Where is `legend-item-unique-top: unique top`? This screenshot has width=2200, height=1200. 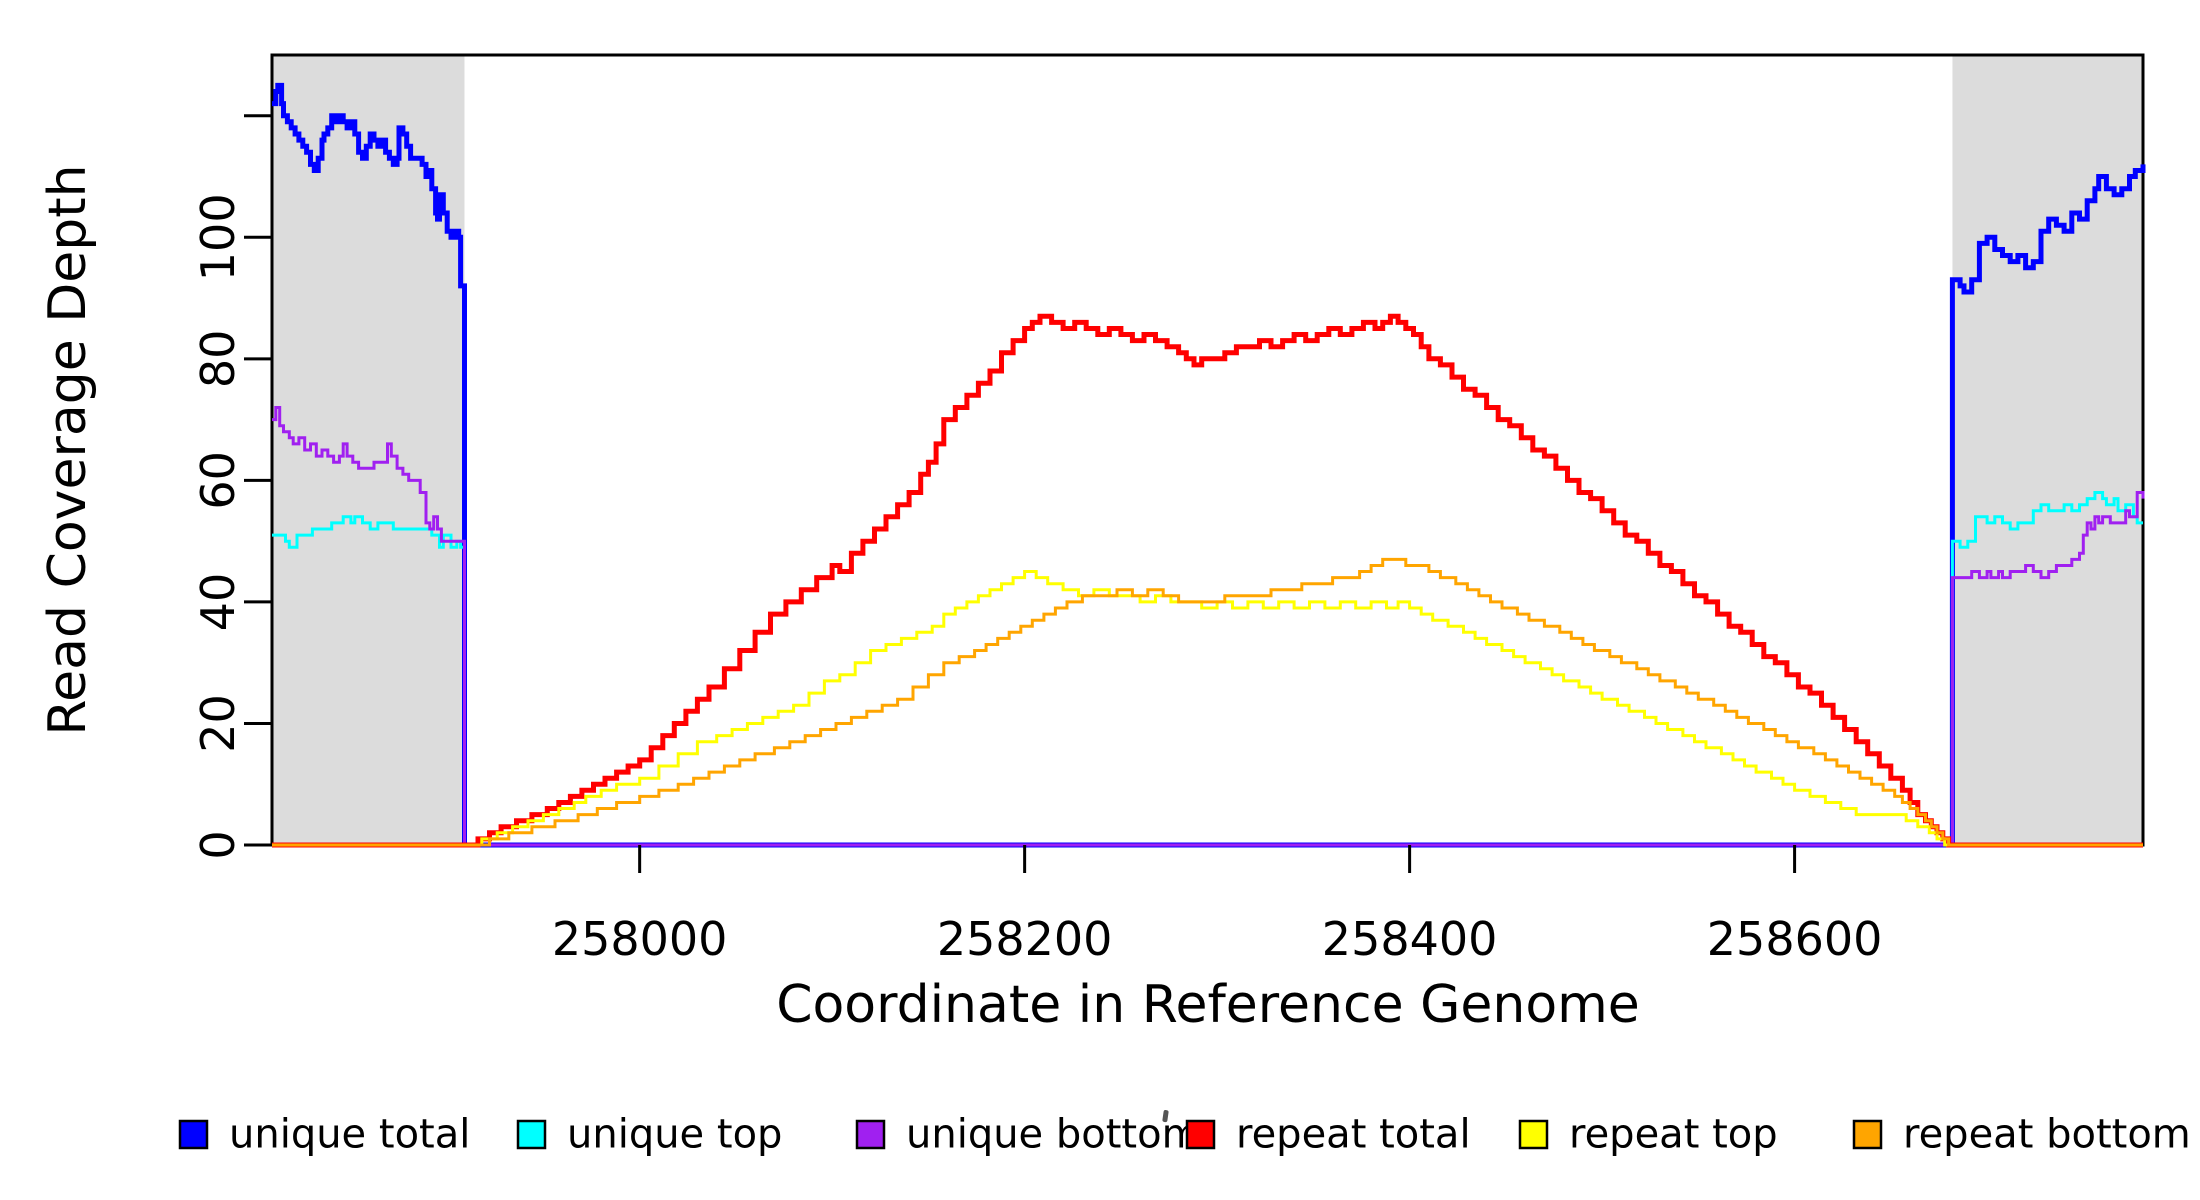
legend-item-unique-top: unique top is located at coordinates (649, 1135).